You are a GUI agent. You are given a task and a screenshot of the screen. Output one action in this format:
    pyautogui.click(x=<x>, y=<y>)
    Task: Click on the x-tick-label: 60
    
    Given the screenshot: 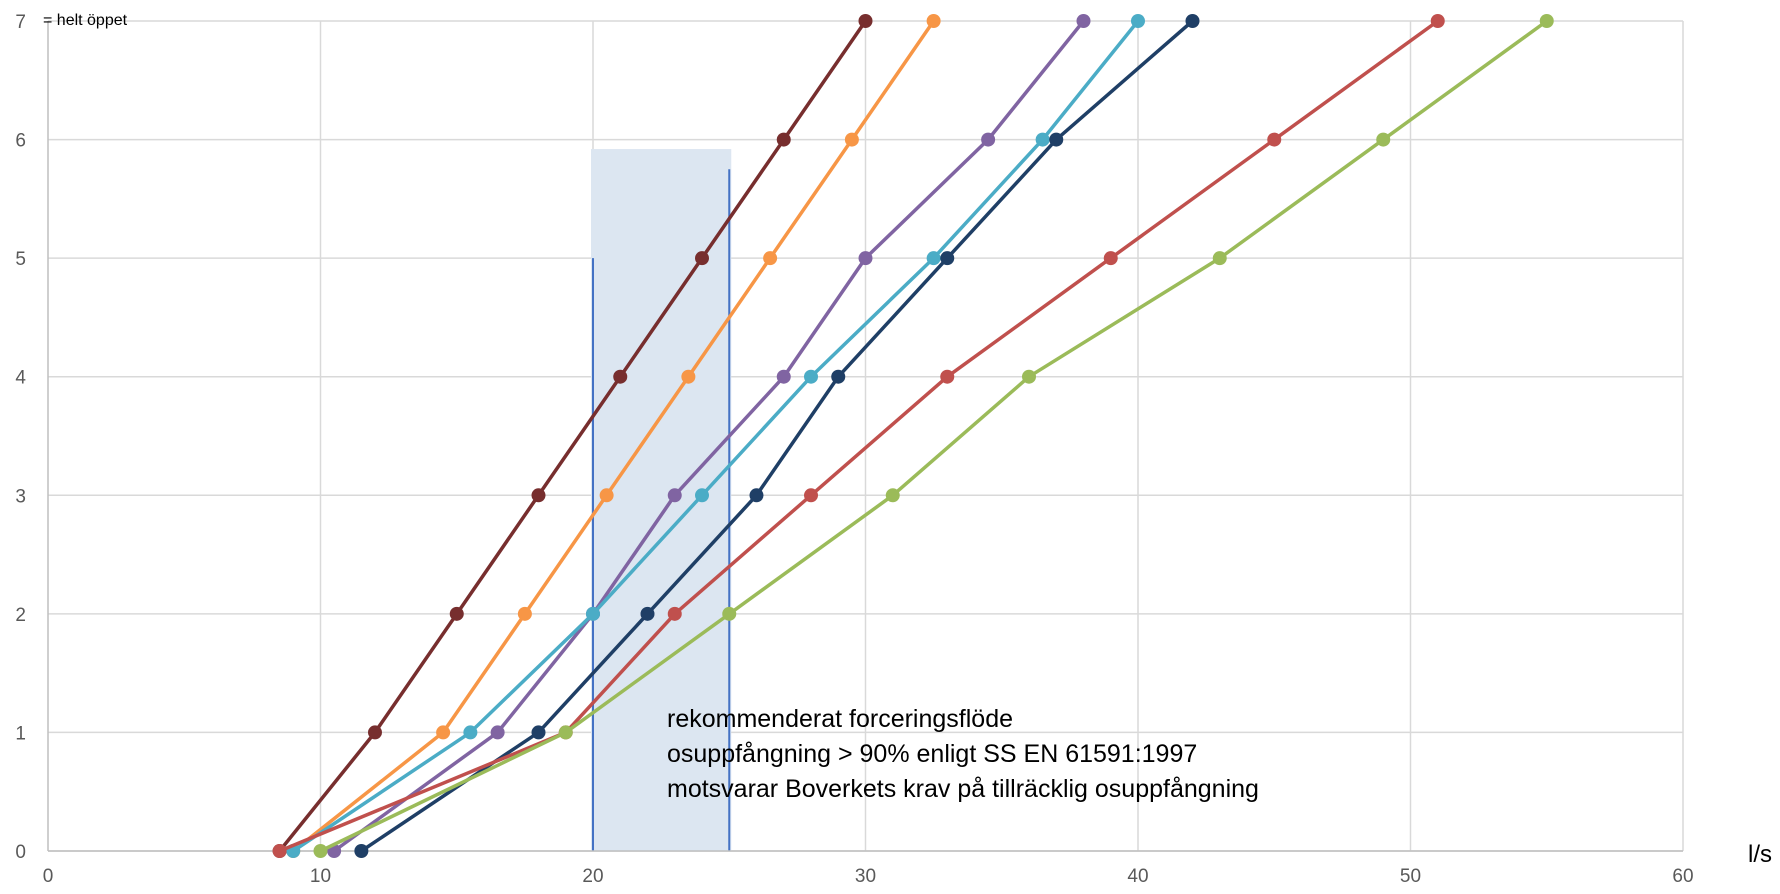 What is the action you would take?
    pyautogui.click(x=1682, y=876)
    